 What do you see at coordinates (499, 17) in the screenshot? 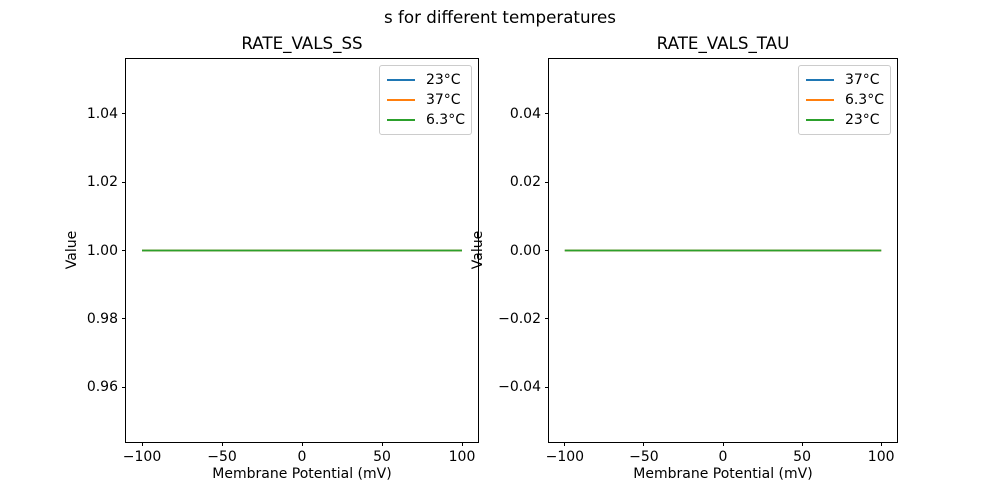
I see `figure-suptitle: s for different temperatures` at bounding box center [499, 17].